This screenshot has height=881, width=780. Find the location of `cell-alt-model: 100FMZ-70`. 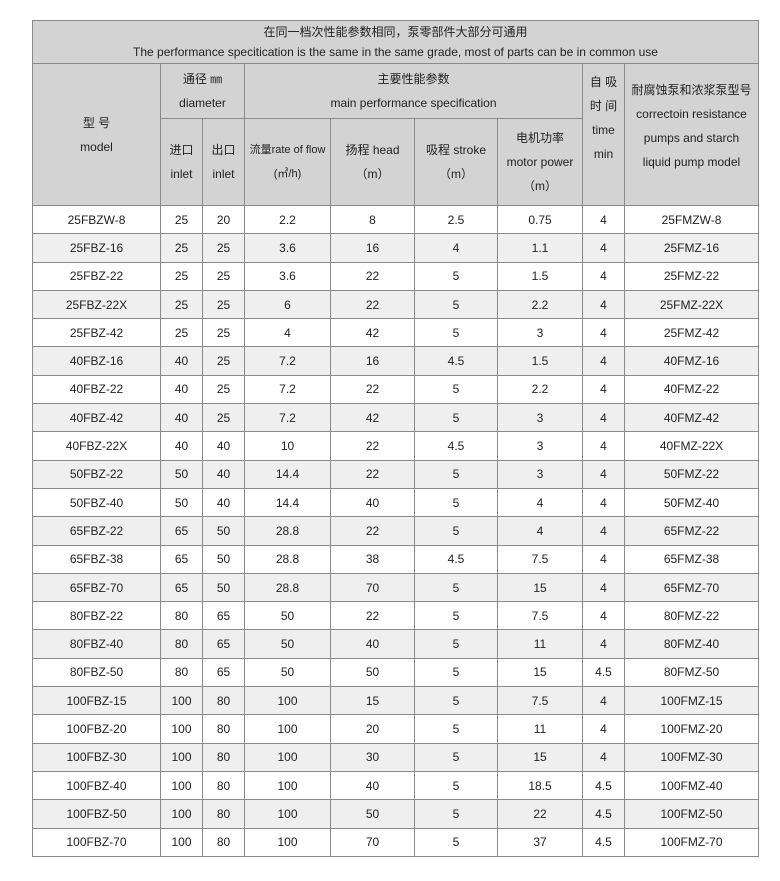

cell-alt-model: 100FMZ-70 is located at coordinates (691, 842).